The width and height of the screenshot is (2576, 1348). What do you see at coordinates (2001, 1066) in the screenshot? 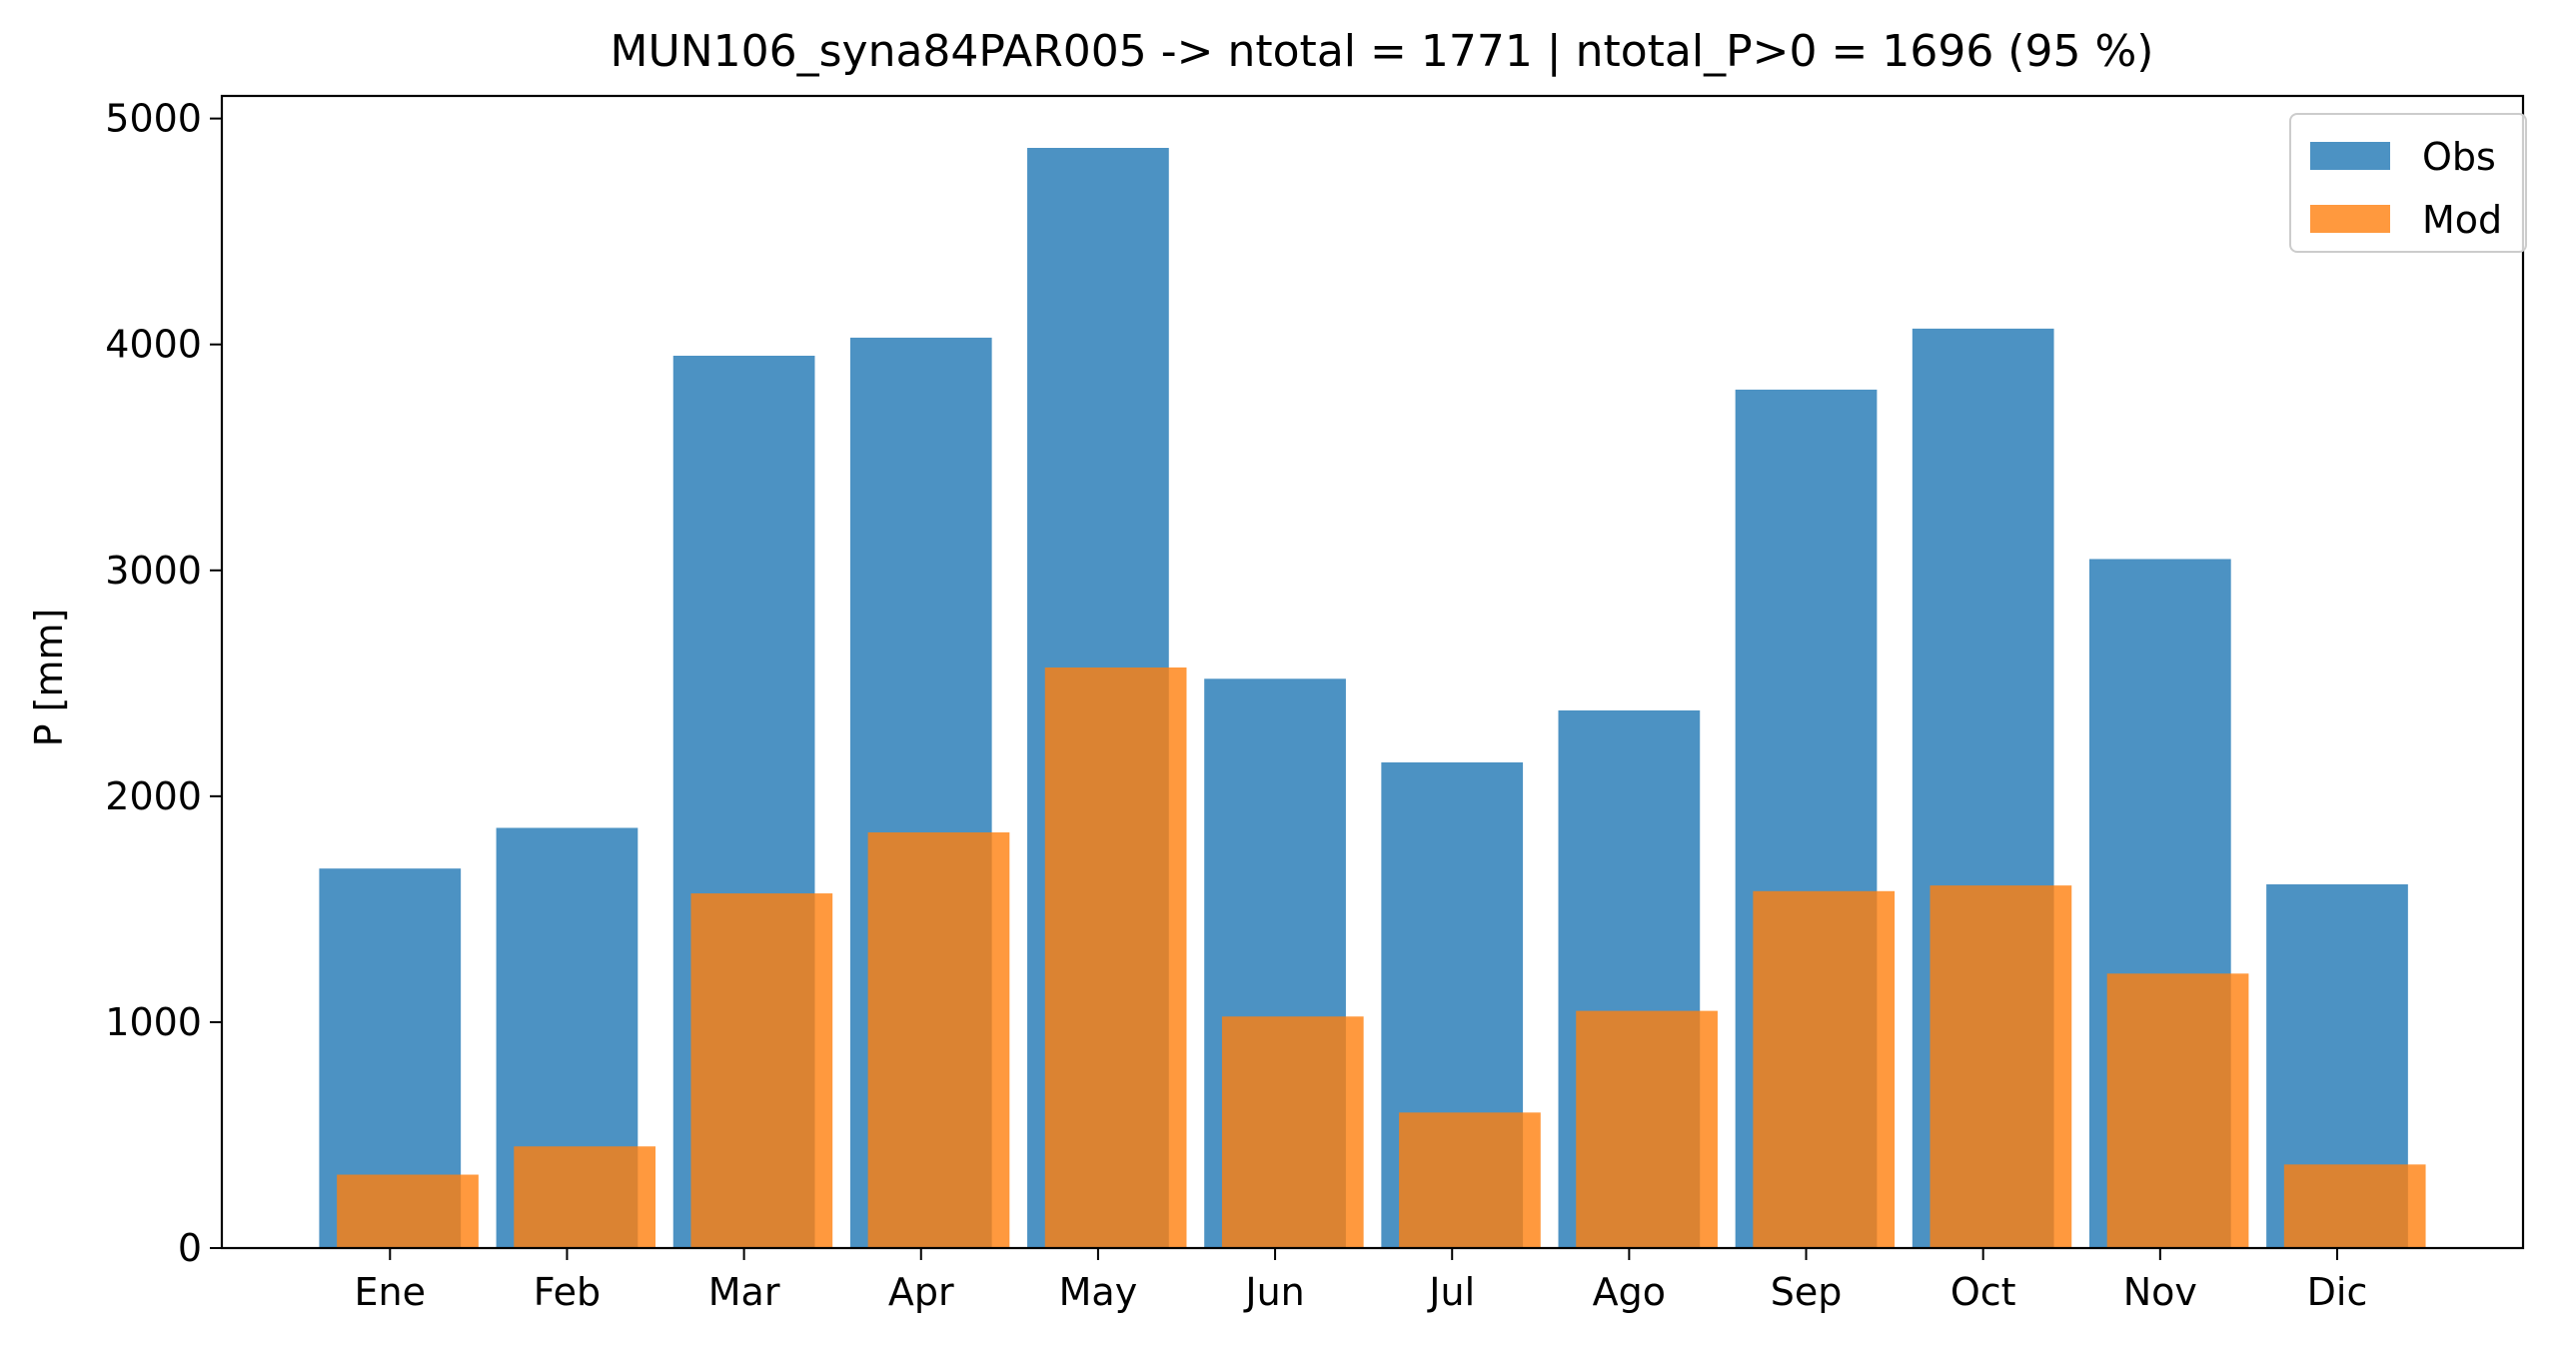
I see `bar-mod-oct` at bounding box center [2001, 1066].